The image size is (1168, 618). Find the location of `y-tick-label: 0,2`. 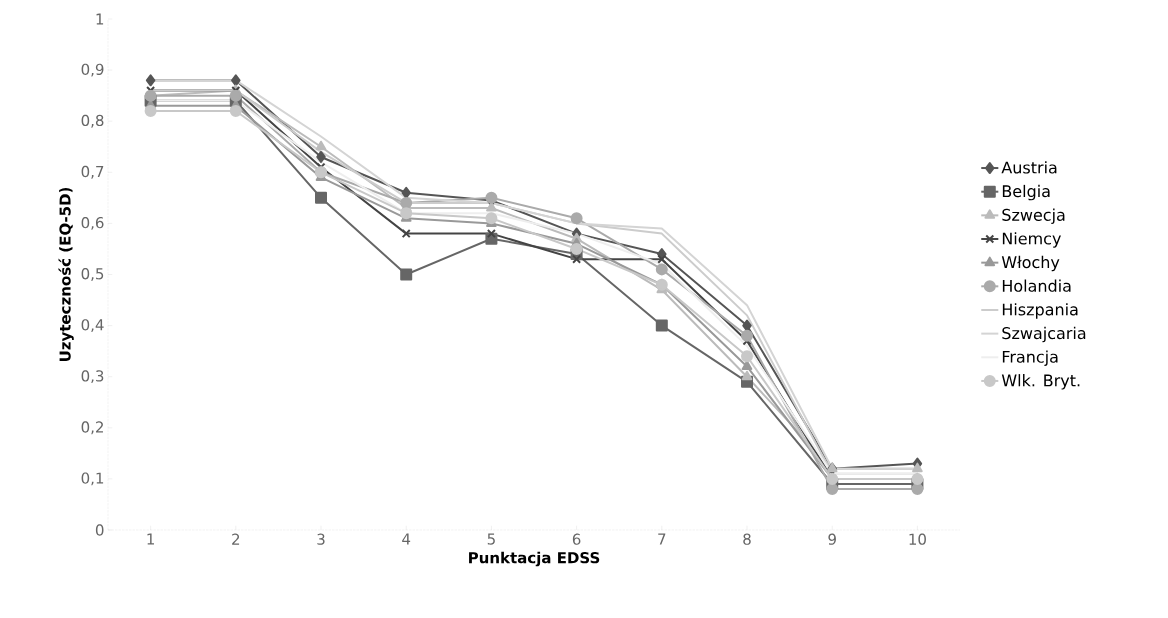

y-tick-label: 0,2 is located at coordinates (92, 428).